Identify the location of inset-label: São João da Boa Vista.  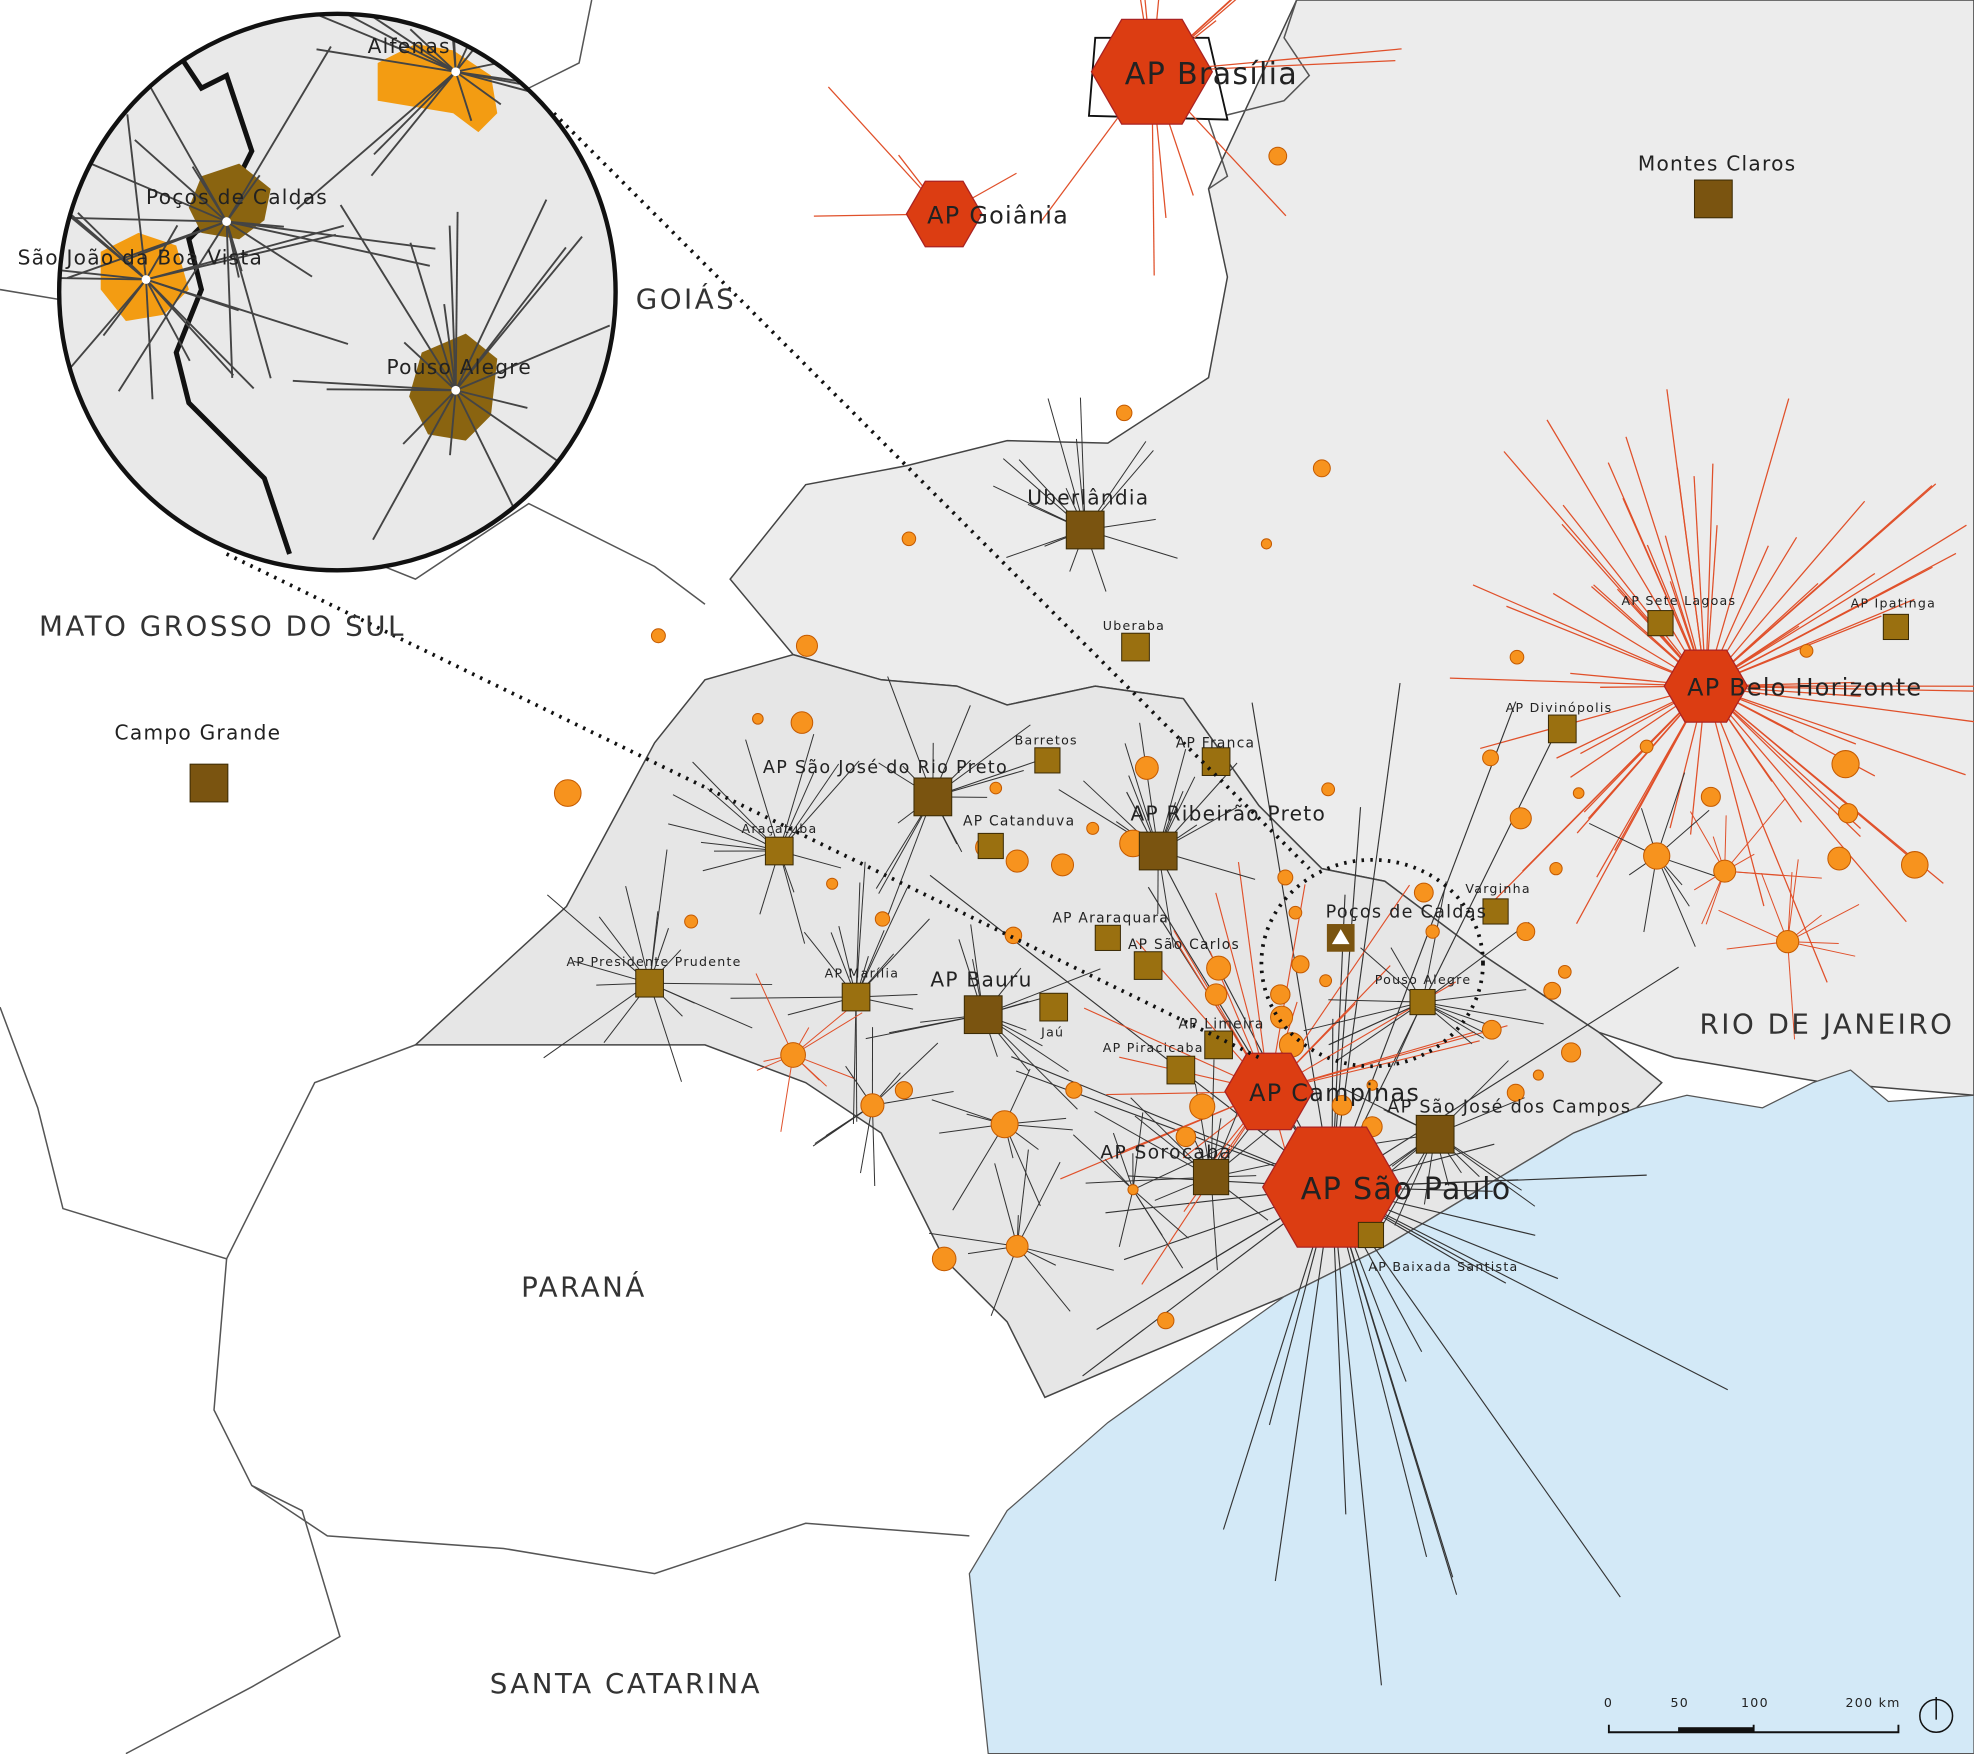
(141, 257).